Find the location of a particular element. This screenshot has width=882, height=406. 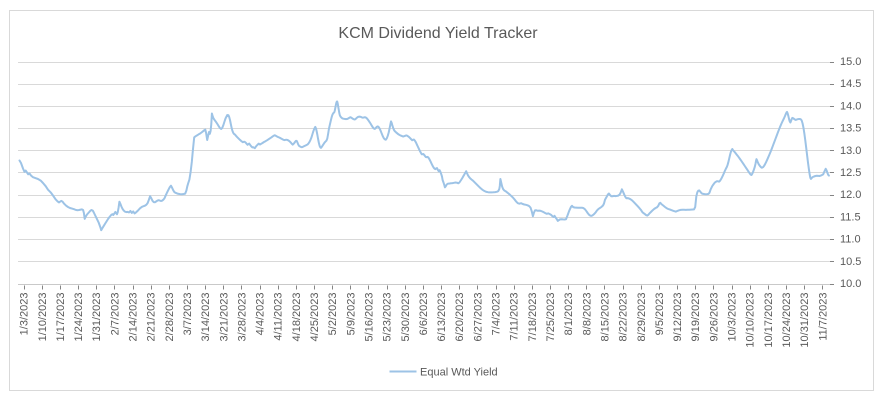

svg-text: 14.0 is located at coordinates (850, 106).